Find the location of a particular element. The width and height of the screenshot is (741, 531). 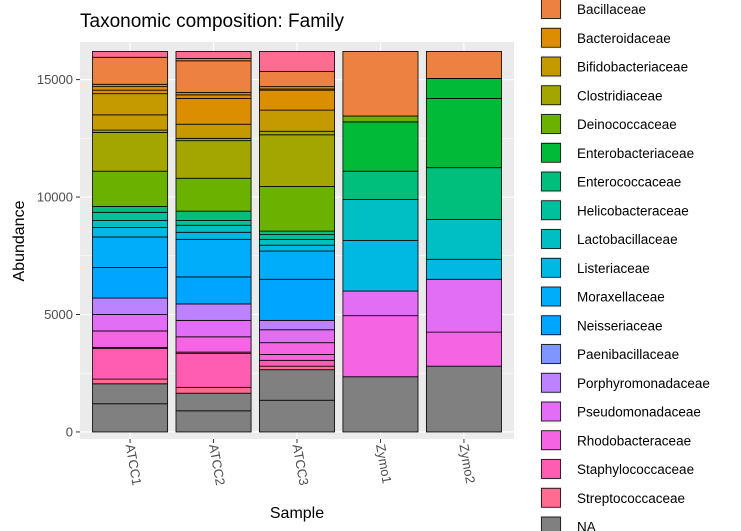

legend-item: Deinococcaceae is located at coordinates (608, 124).